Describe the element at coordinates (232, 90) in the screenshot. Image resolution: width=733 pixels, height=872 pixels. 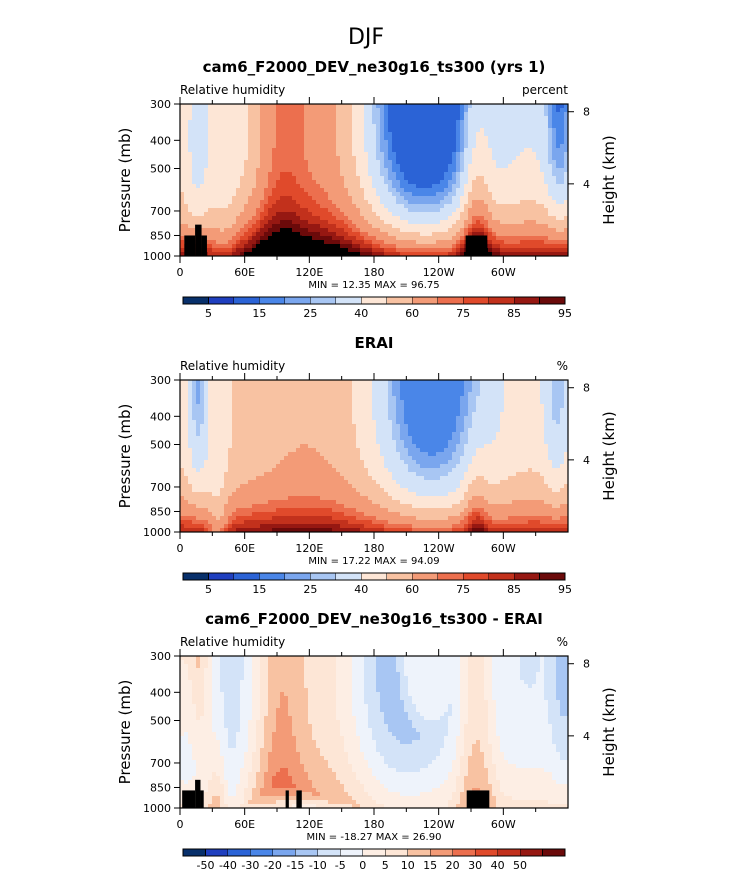
I see `panel-left-label: Relative humidity` at that location.